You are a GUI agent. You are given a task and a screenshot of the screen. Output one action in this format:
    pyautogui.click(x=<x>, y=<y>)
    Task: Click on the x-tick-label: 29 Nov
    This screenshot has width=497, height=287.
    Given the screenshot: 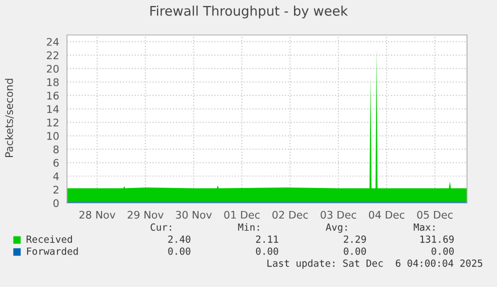 What is the action you would take?
    pyautogui.click(x=146, y=214)
    